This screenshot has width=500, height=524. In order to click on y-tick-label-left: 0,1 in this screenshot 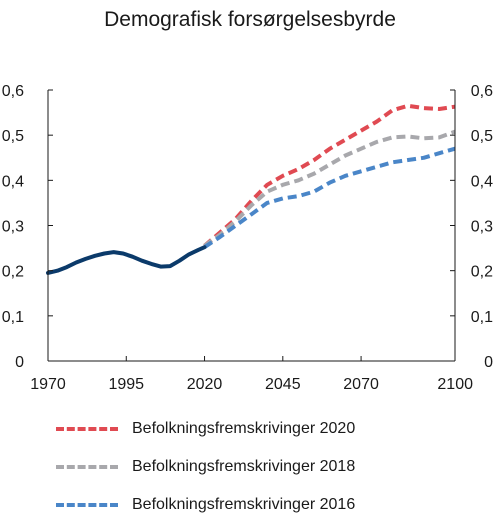, I will do `click(13, 317)`.